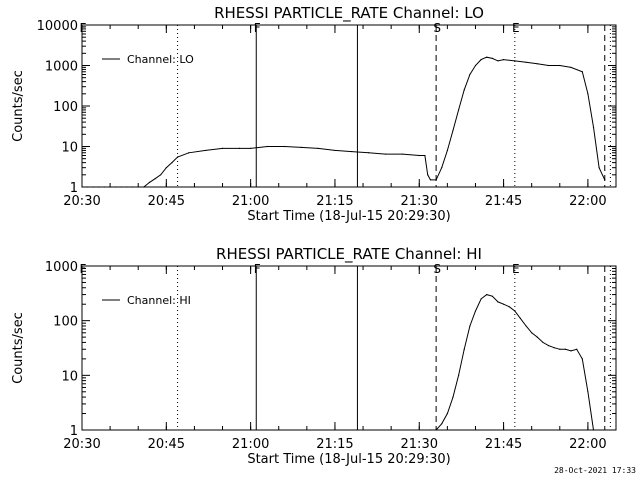  Describe the element at coordinates (159, 300) in the screenshot. I see `legend-label: Channel: HI` at that location.